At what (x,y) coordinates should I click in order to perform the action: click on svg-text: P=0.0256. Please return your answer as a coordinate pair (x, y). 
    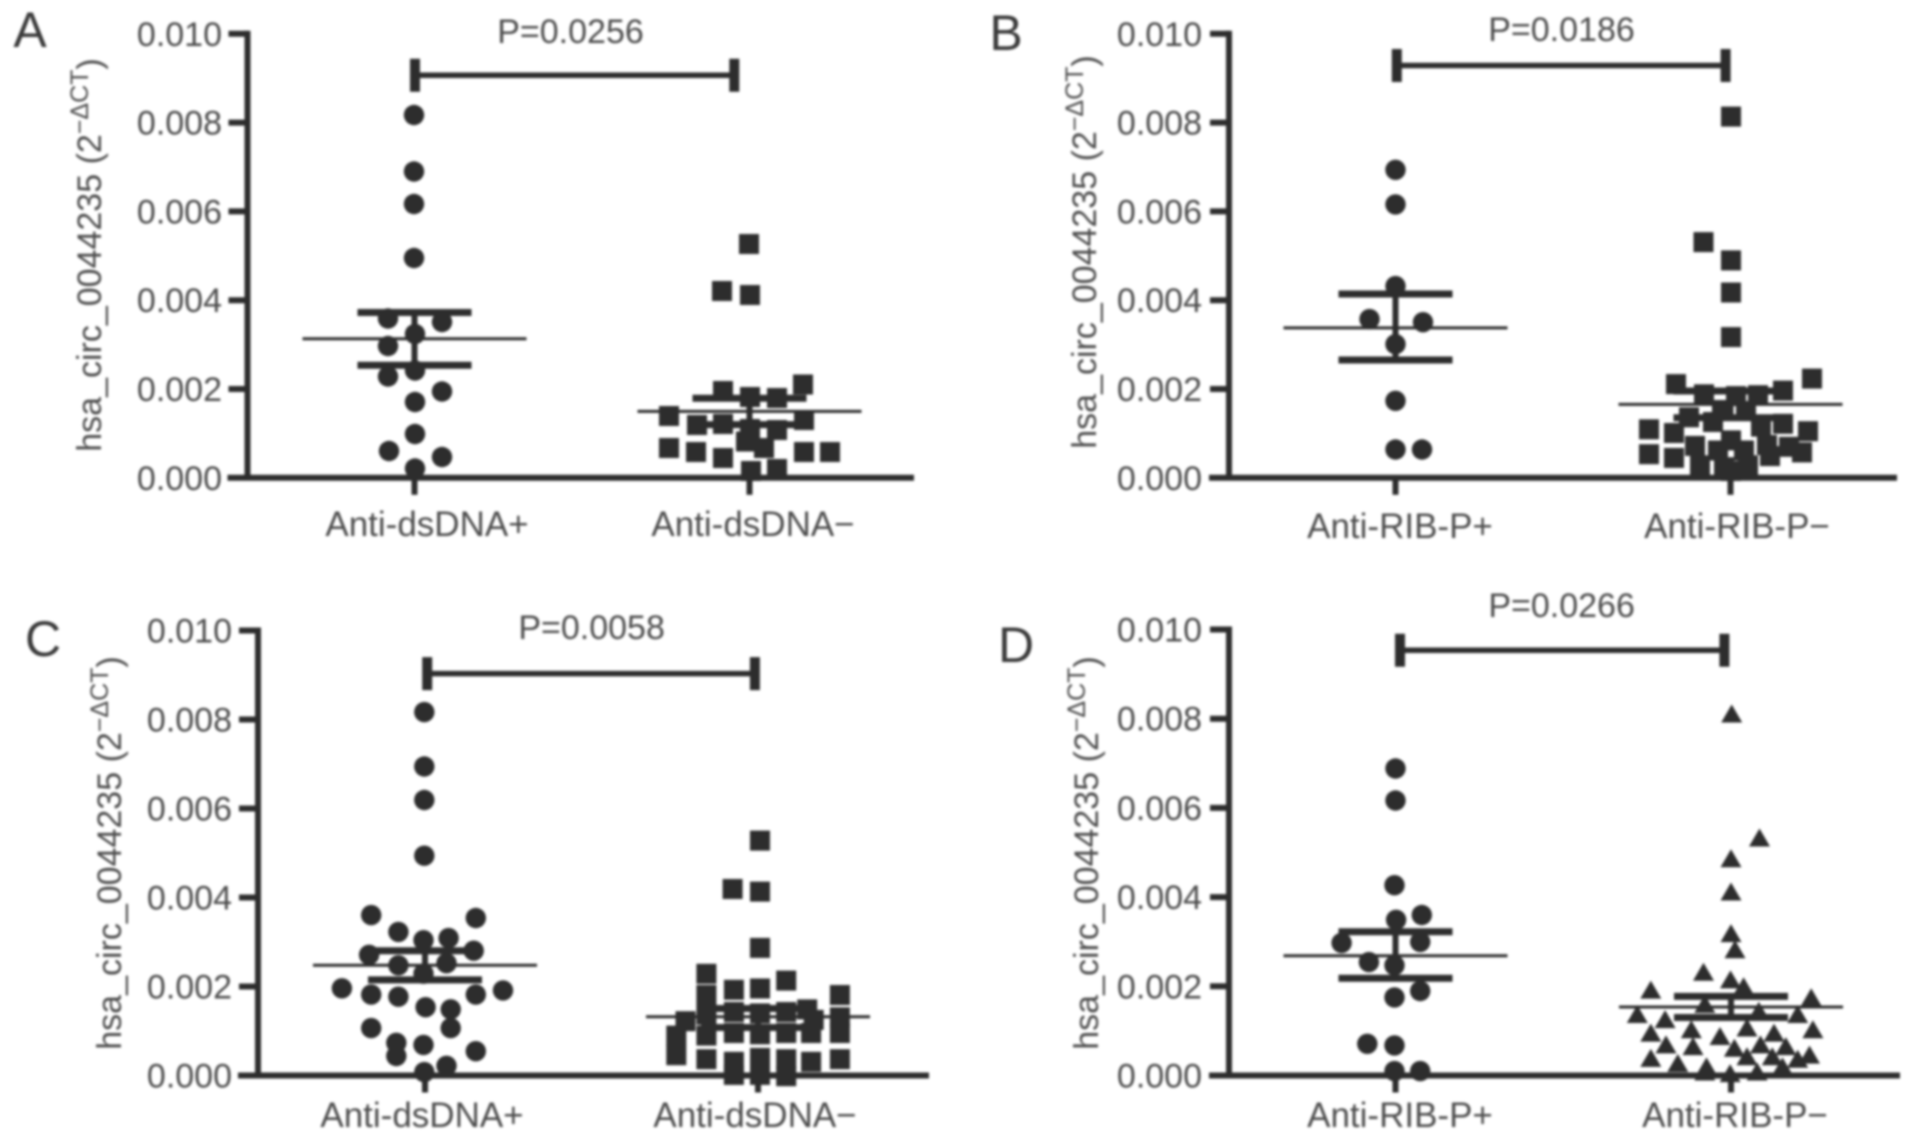
    Looking at the image, I should click on (570, 32).